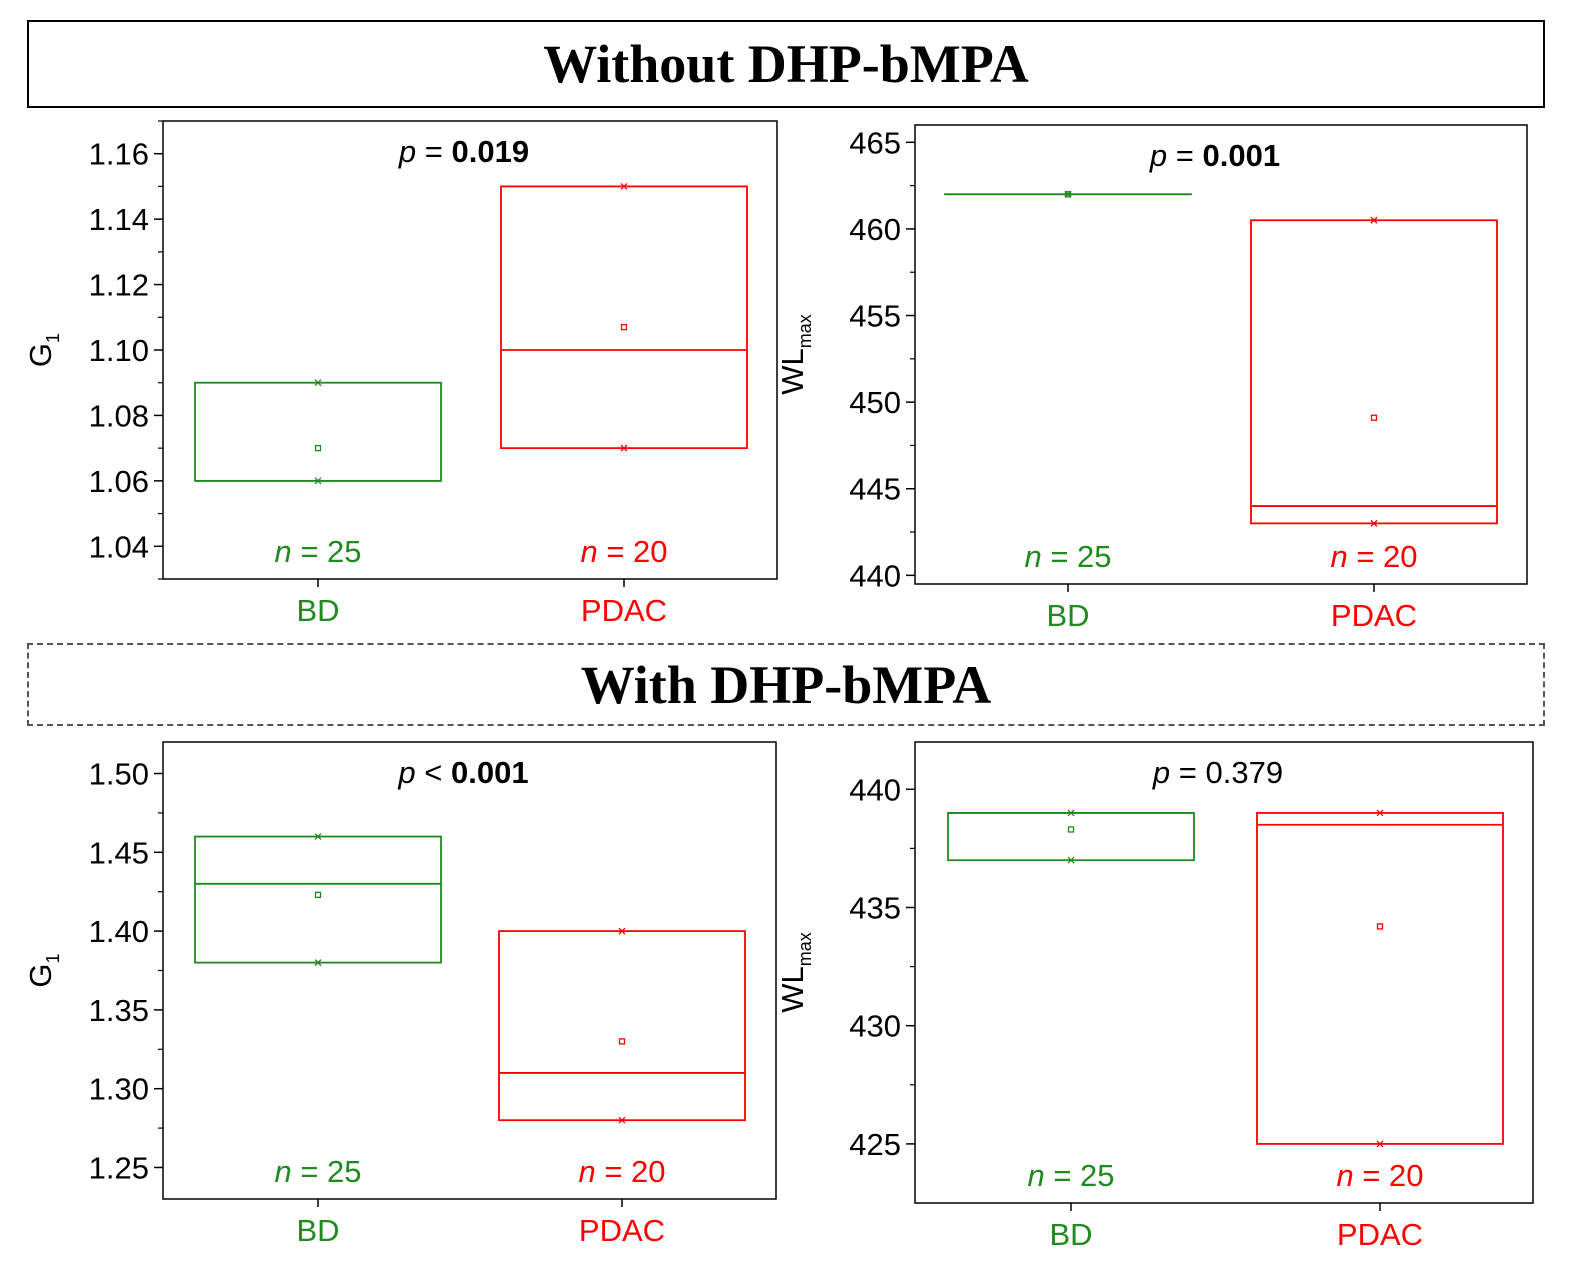 Image resolution: width=1569 pixels, height=1273 pixels. I want to click on y-tick-label: 1.10, so click(119, 350).